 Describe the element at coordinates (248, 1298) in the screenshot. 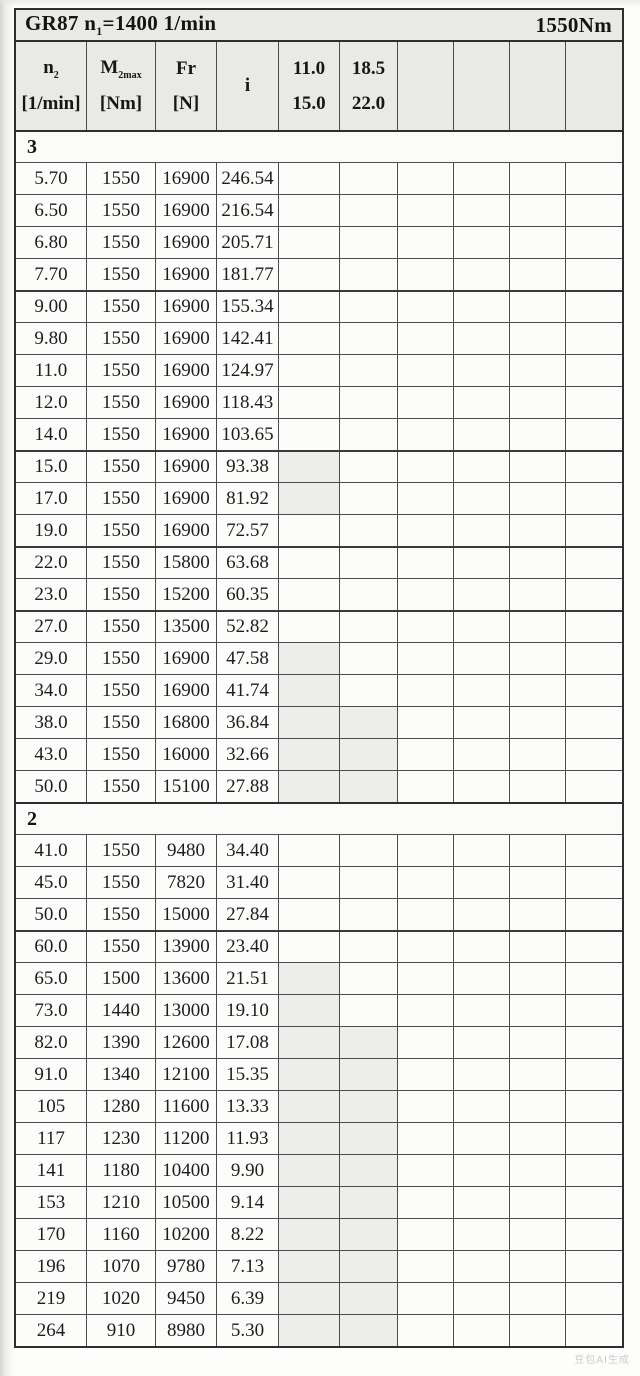

I see `cell-i: 6.39` at that location.